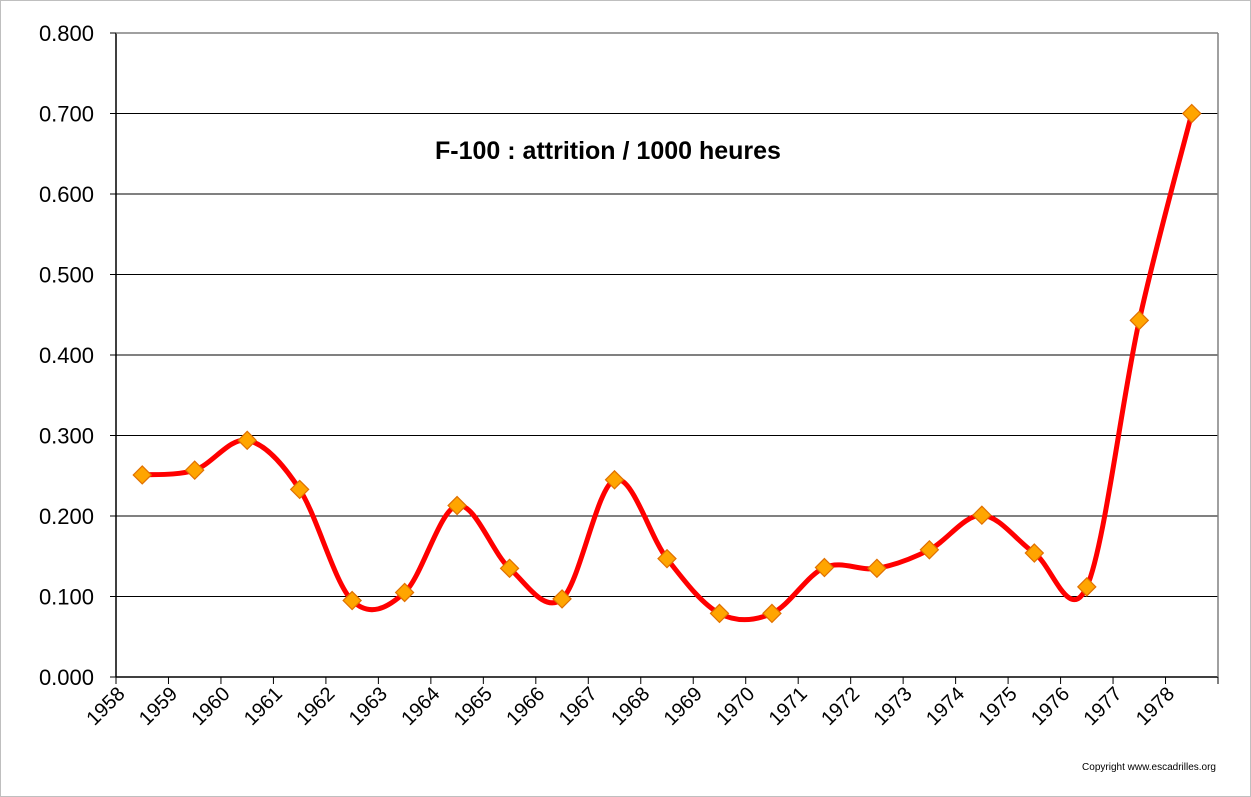 This screenshot has height=797, width=1251. Describe the element at coordinates (998, 706) in the screenshot. I see `x-tick-label: 1975` at that location.